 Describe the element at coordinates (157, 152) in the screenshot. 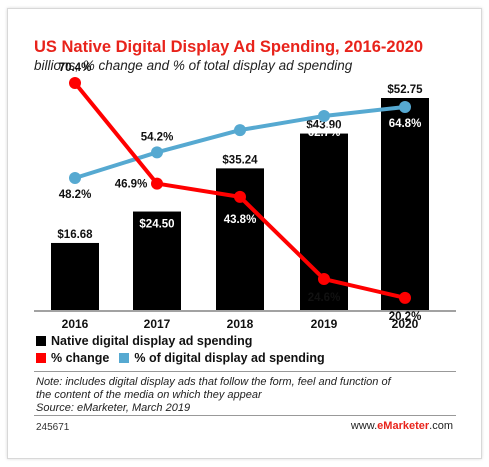

I see `share-point-2017` at that location.